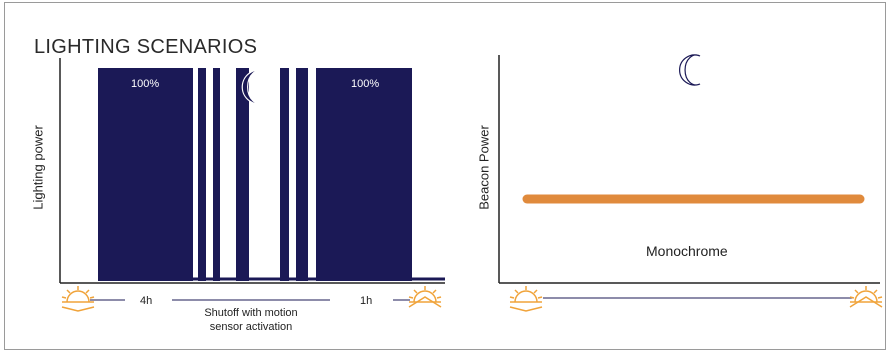 The height and width of the screenshot is (353, 889). I want to click on shutoff-label-line2: sensor activation, so click(251, 327).